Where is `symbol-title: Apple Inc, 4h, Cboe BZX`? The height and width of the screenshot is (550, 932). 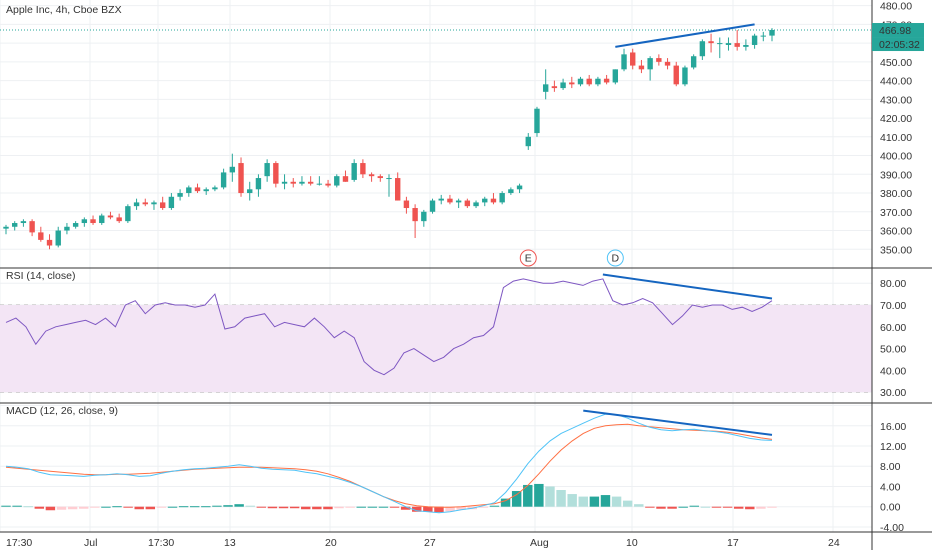
symbol-title: Apple Inc, 4h, Cboe BZX is located at coordinates (64, 10).